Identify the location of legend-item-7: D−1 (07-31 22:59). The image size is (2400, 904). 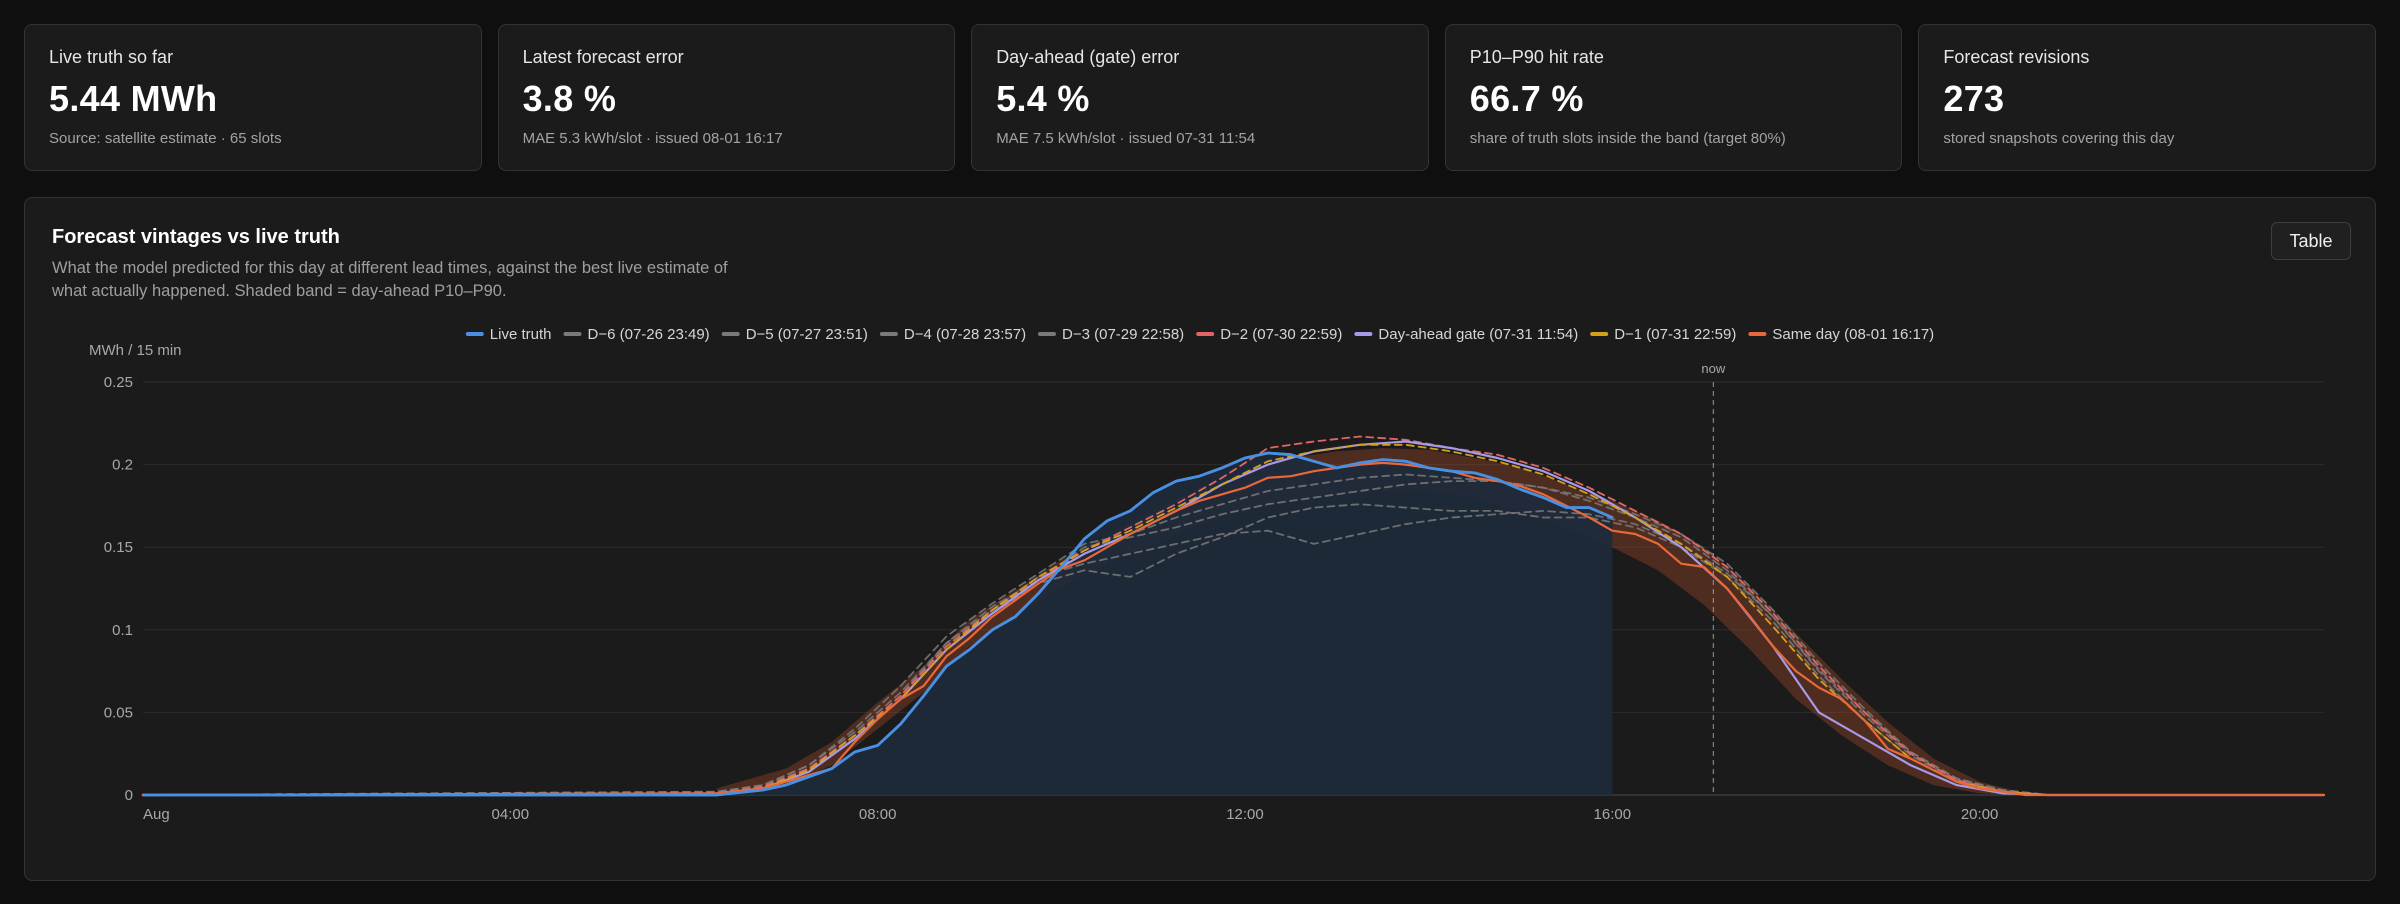
(1663, 334).